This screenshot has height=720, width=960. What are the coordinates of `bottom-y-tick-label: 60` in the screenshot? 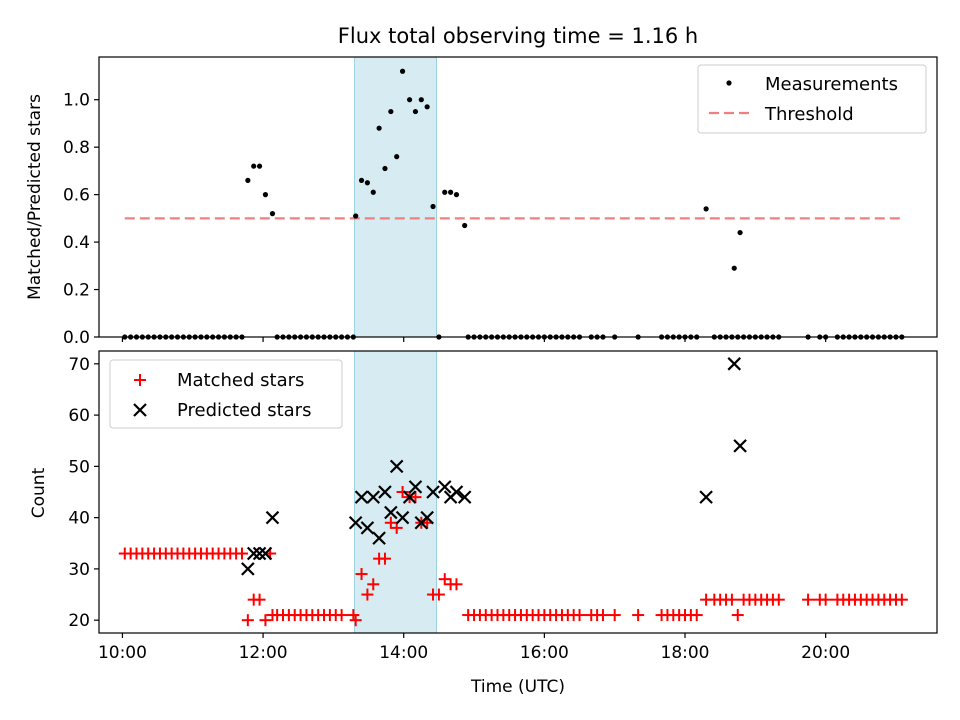 It's located at (79, 416).